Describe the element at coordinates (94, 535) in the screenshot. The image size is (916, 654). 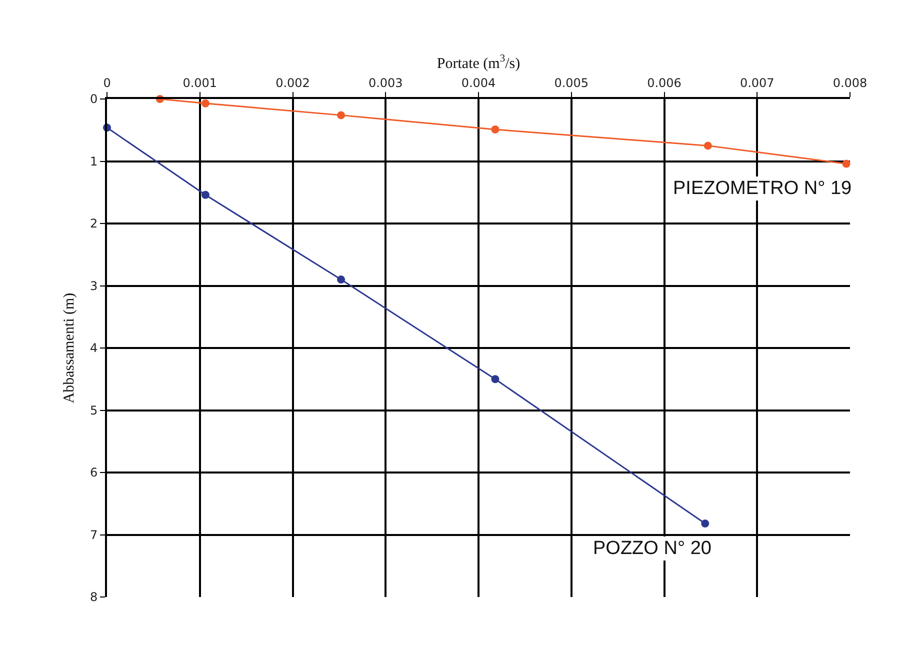
I see `y-tick-label: 7` at that location.